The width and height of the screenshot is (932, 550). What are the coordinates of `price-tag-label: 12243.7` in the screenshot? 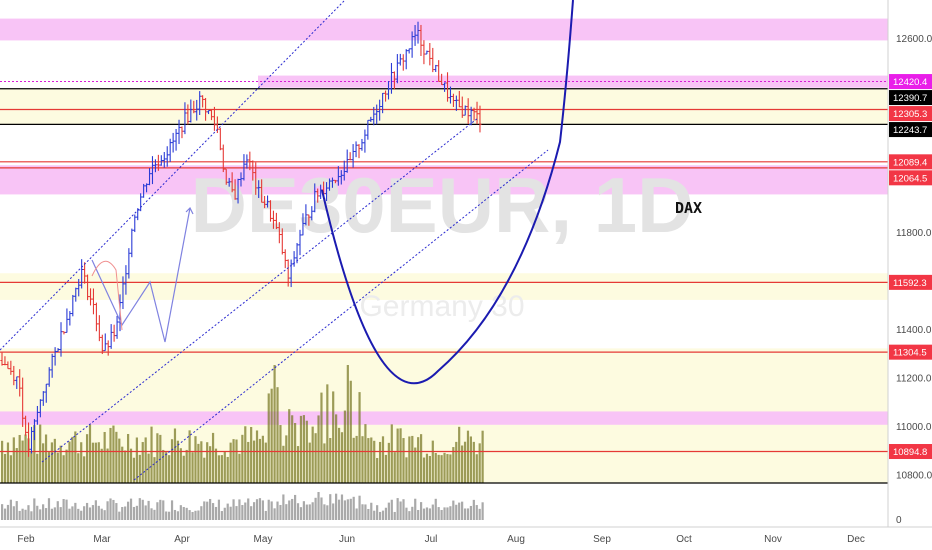 It's located at (910, 130).